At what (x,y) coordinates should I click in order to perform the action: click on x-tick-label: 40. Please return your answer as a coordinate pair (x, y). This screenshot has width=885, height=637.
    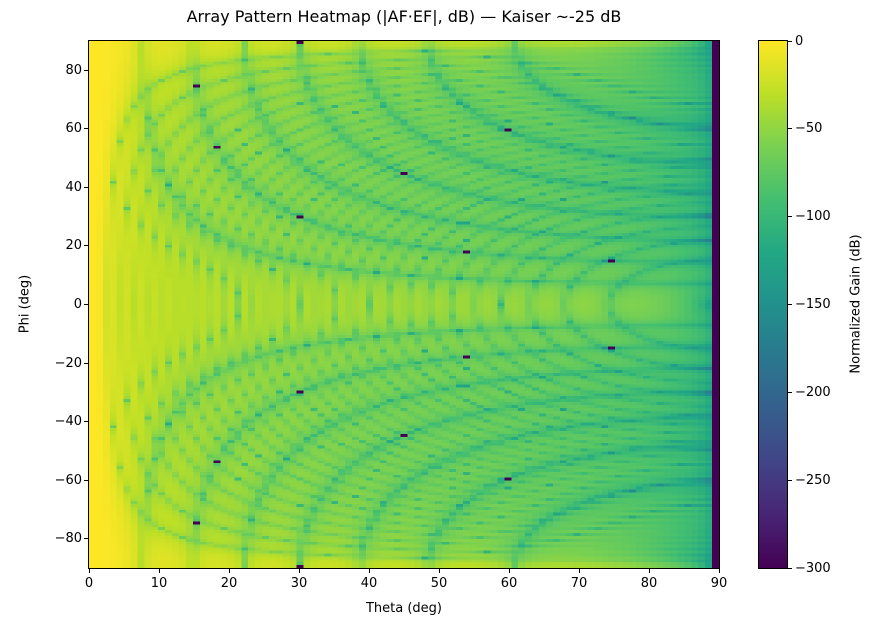
    Looking at the image, I should click on (369, 583).